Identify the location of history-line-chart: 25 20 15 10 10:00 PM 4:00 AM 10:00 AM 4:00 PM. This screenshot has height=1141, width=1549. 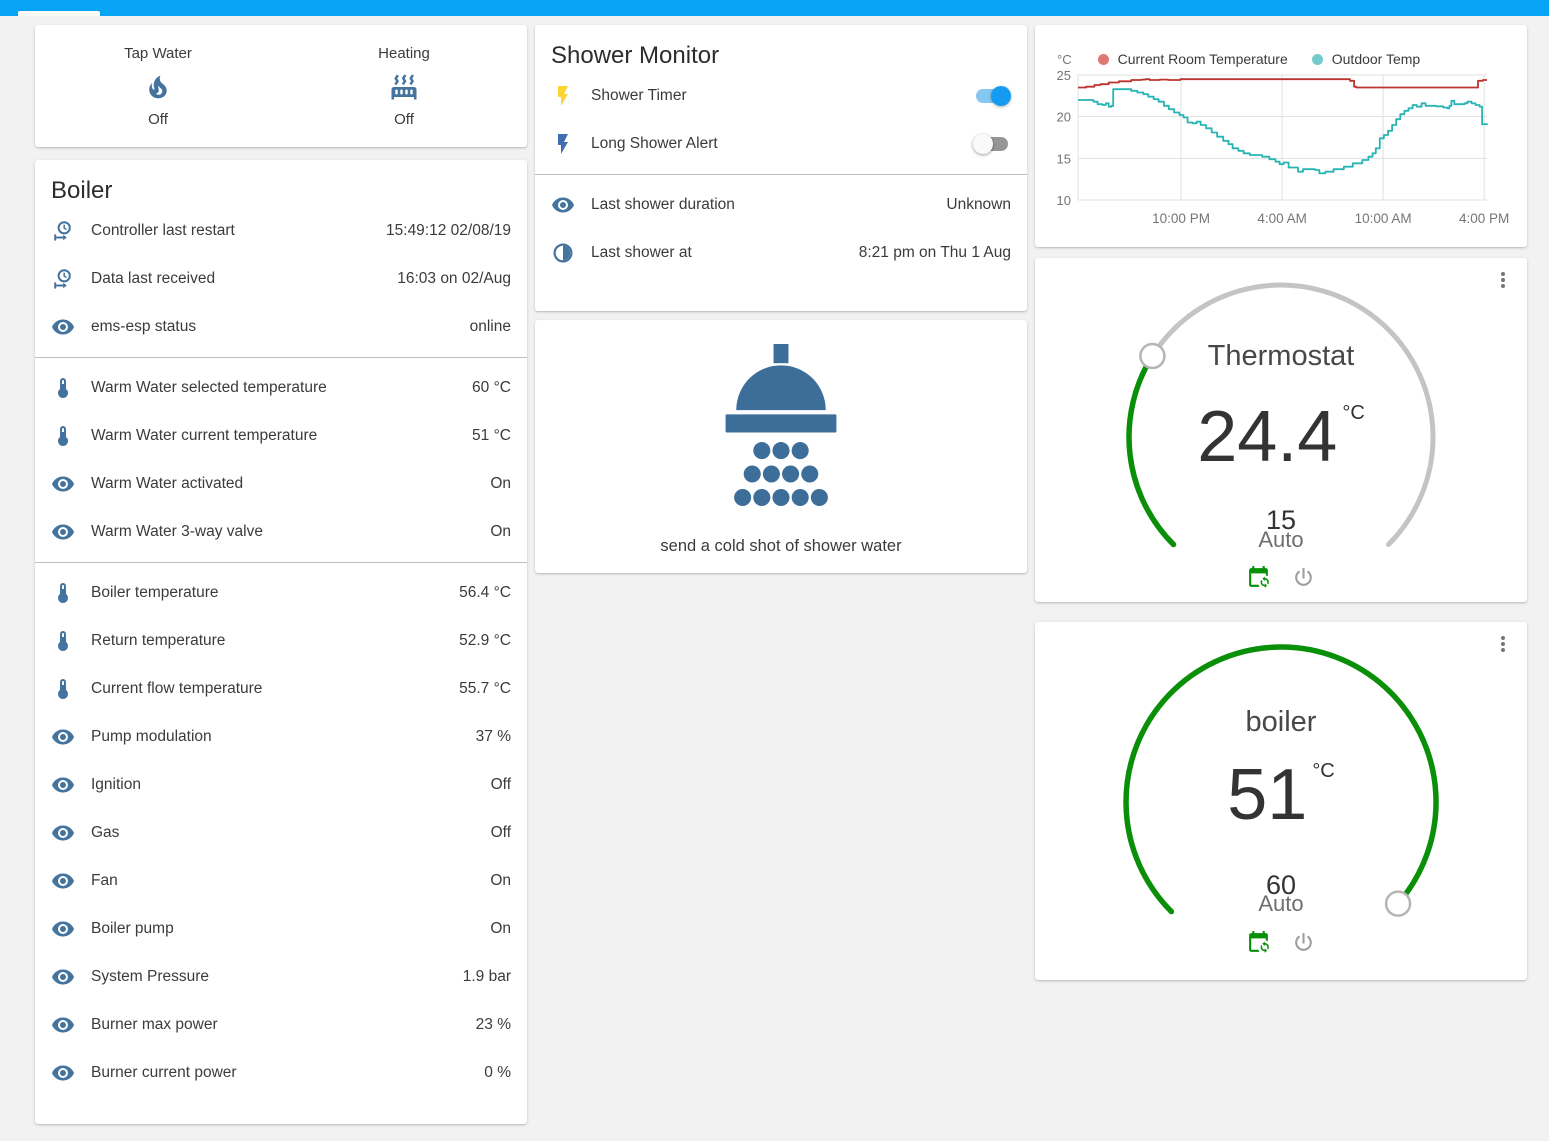
(1281, 136).